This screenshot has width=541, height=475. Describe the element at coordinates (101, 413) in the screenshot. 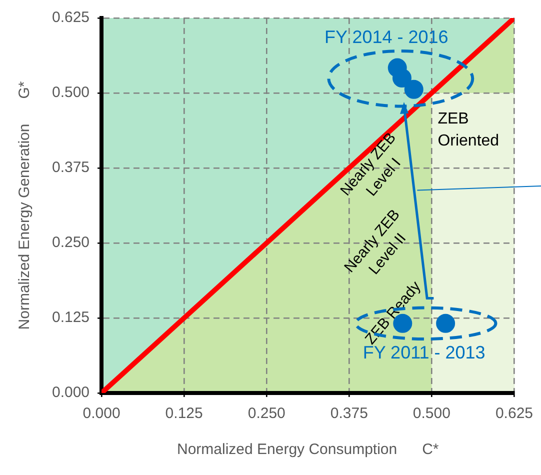

I see `x-tick-label: 0.000` at that location.